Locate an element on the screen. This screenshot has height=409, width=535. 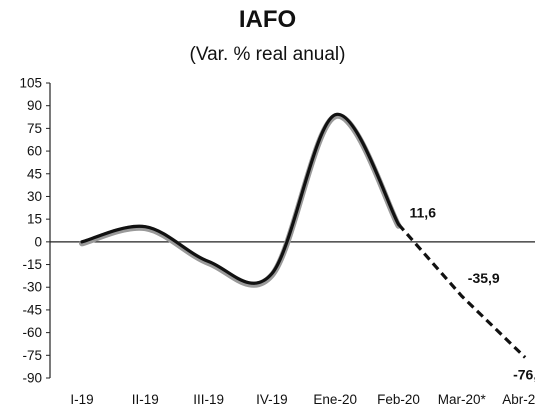
y-tick-label: -15 is located at coordinates (32, 264).